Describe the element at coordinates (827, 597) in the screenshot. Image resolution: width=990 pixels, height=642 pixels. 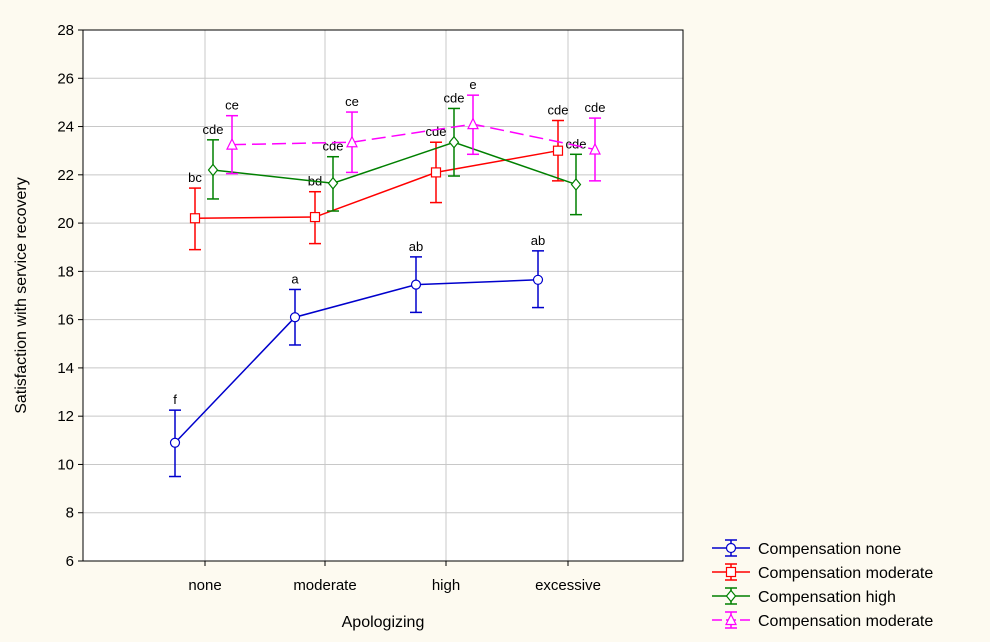
I see `legend-label: Compensation high` at that location.